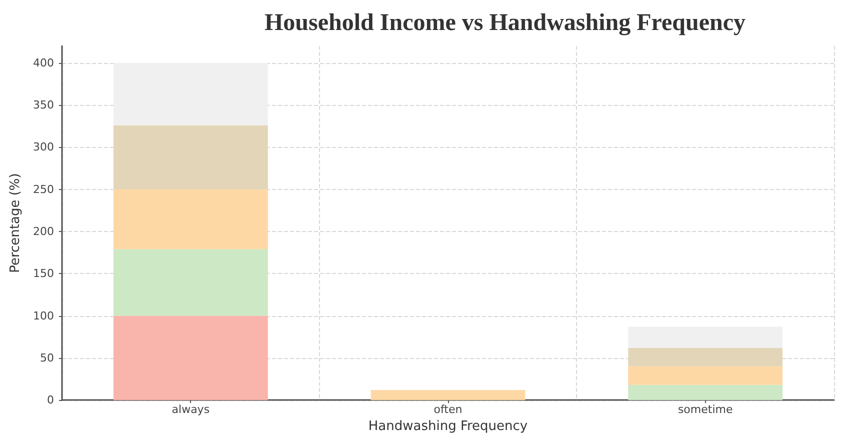 Image resolution: width=848 pixels, height=438 pixels. I want to click on y-tick-label: 150, so click(43, 273).